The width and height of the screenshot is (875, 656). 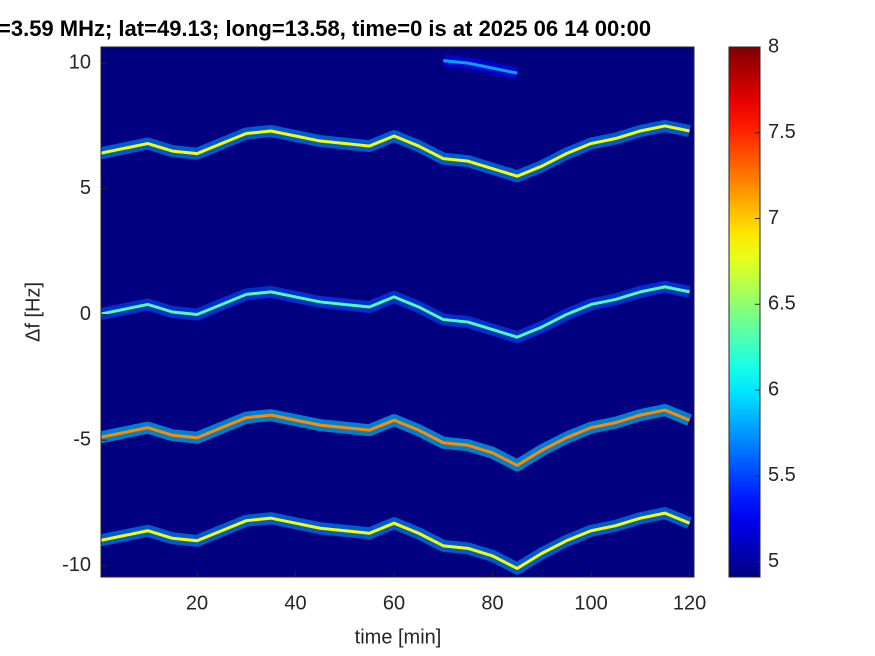 What do you see at coordinates (394, 603) in the screenshot?
I see `x-tick-label: 60` at bounding box center [394, 603].